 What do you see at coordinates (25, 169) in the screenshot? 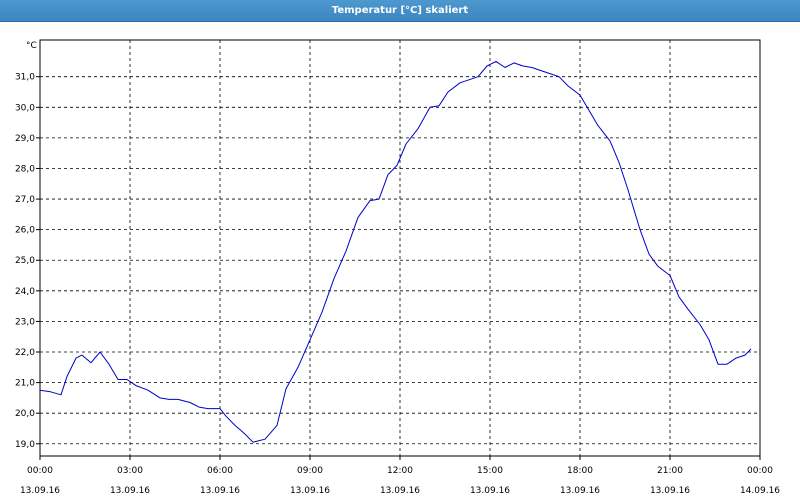
I see `y-tick-label: 28,0` at bounding box center [25, 169].